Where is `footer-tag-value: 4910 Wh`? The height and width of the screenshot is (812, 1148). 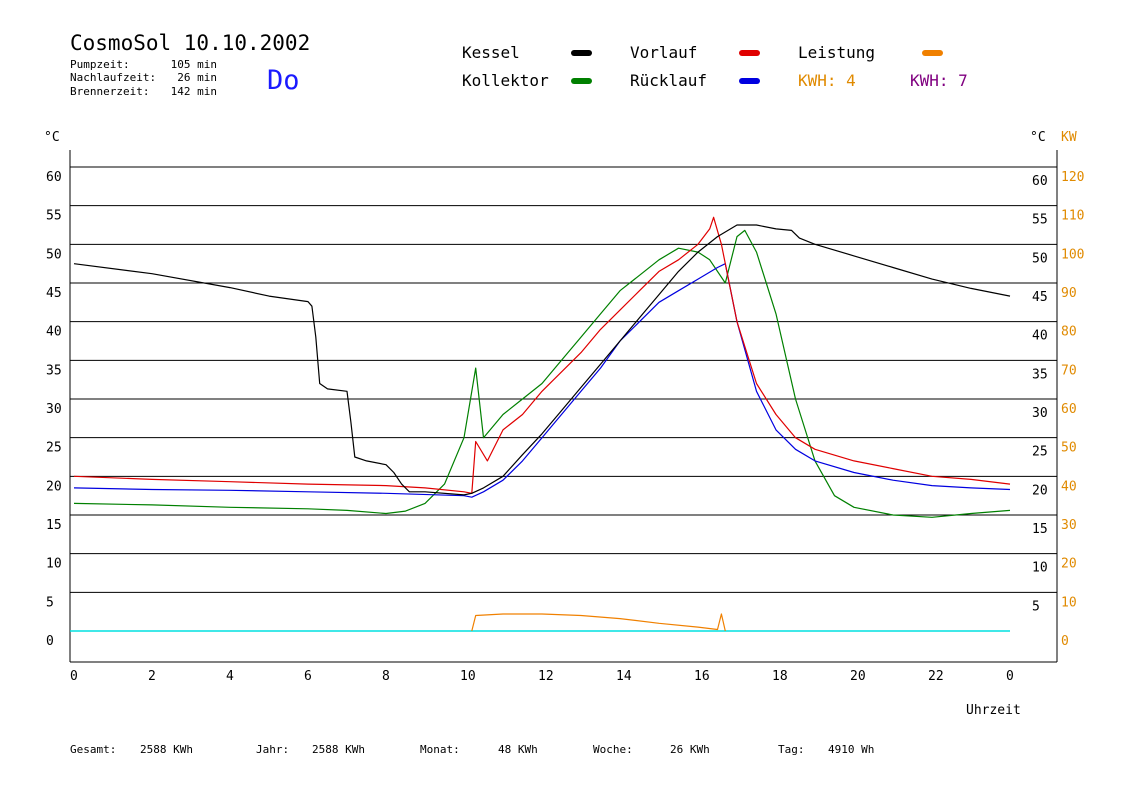 footer-tag-value: 4910 Wh is located at coordinates (851, 749).